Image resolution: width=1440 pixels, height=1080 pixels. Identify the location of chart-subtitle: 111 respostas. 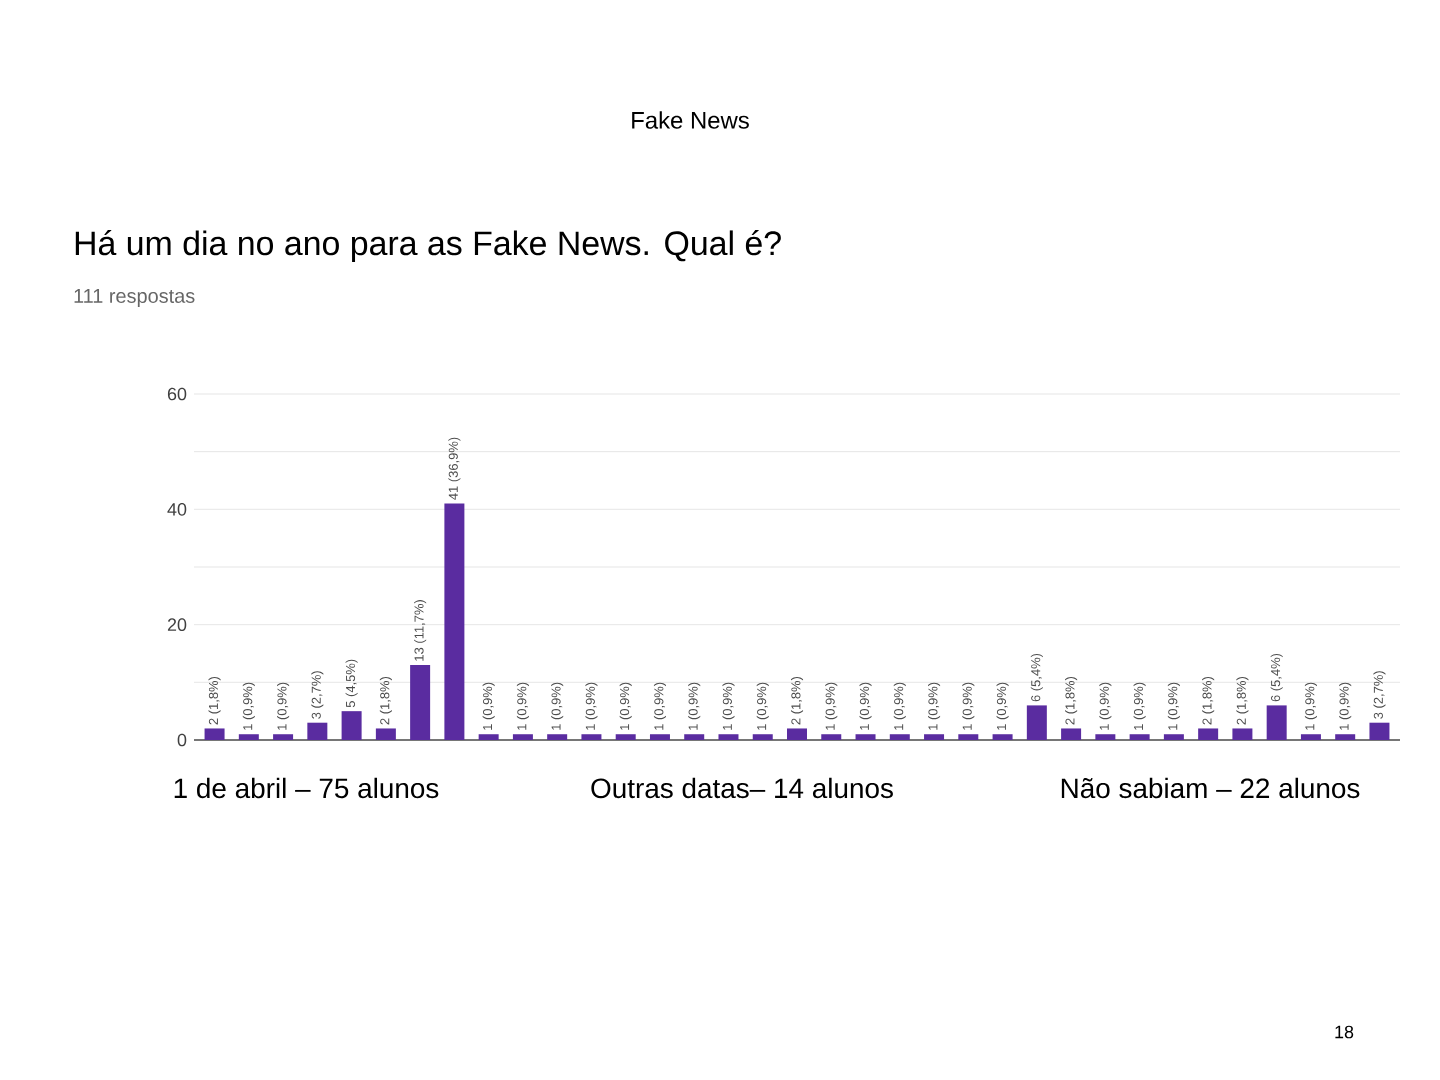
(134, 298).